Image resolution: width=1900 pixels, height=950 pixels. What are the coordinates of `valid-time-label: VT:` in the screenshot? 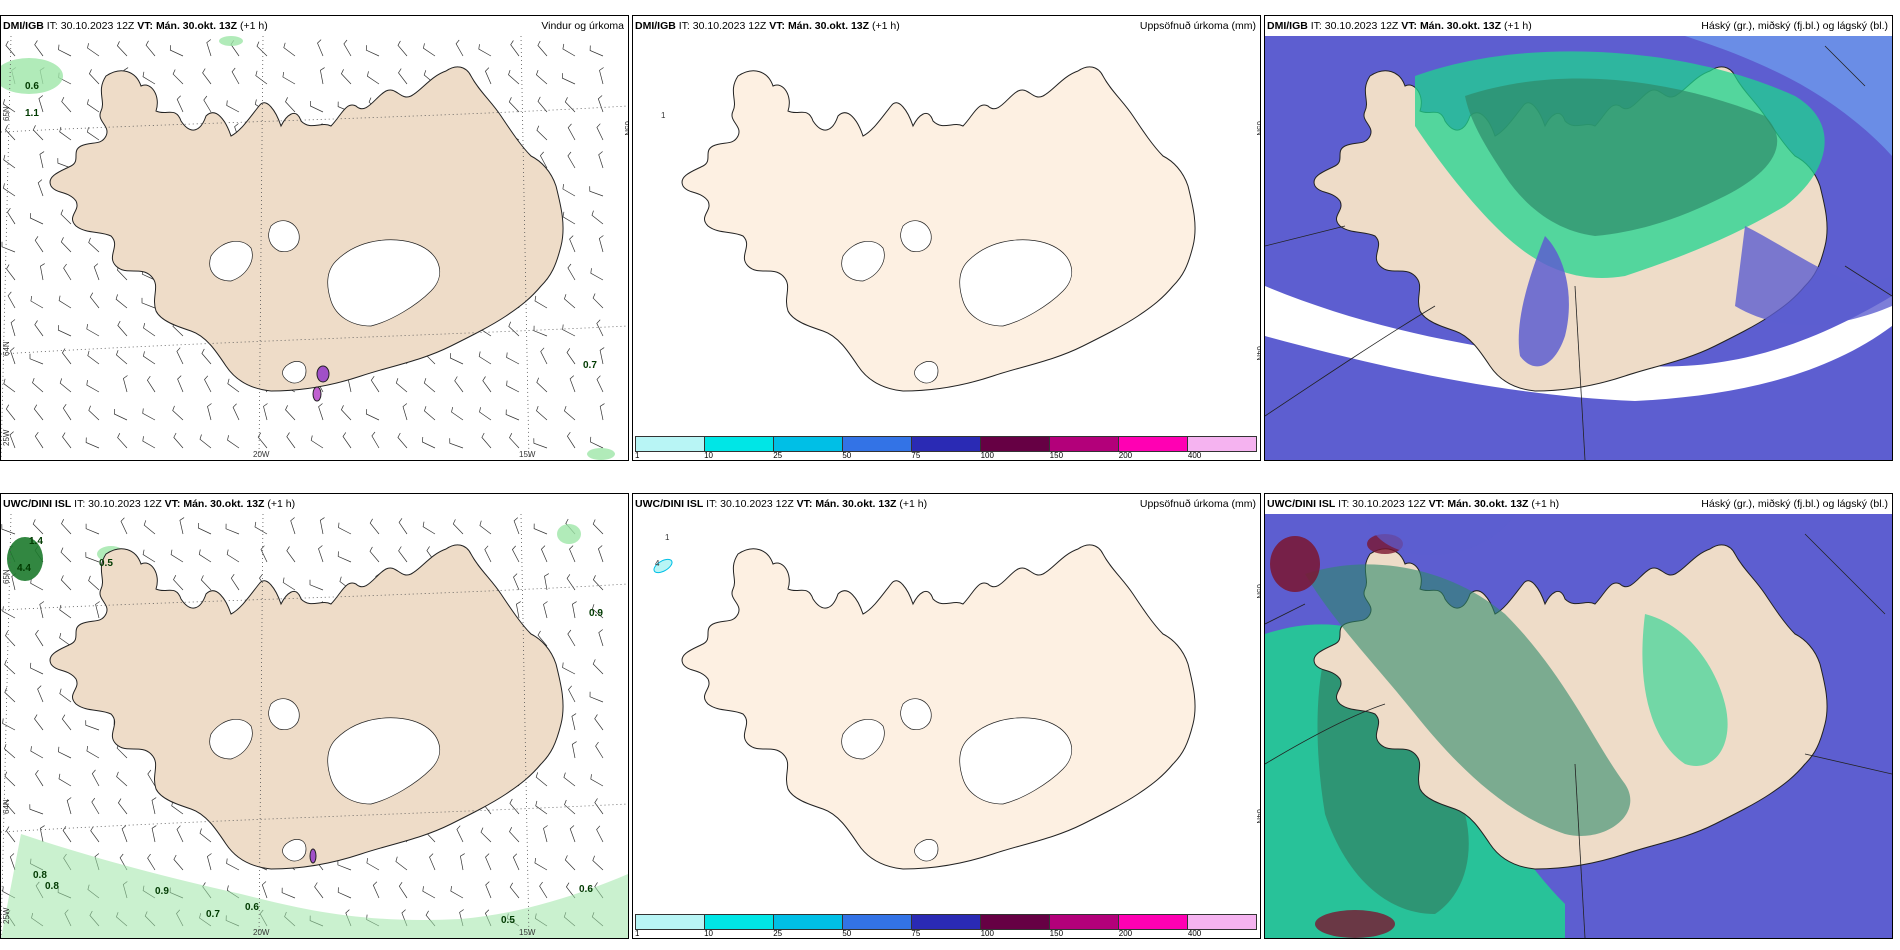 It's located at (804, 504).